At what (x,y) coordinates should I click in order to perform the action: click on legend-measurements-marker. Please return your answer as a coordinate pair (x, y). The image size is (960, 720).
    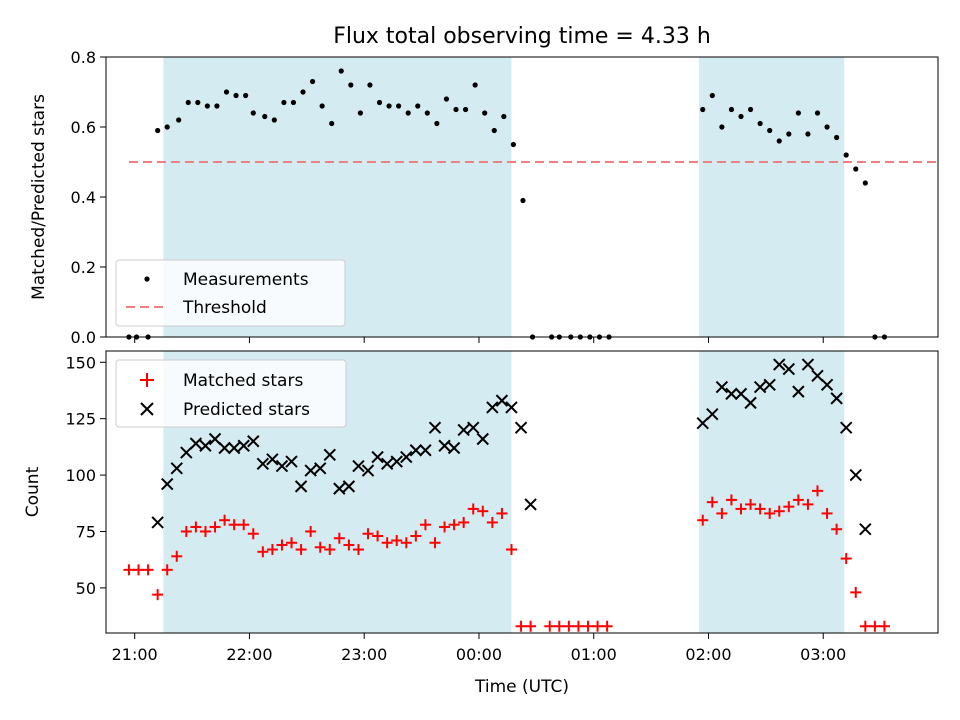
    Looking at the image, I should click on (147, 279).